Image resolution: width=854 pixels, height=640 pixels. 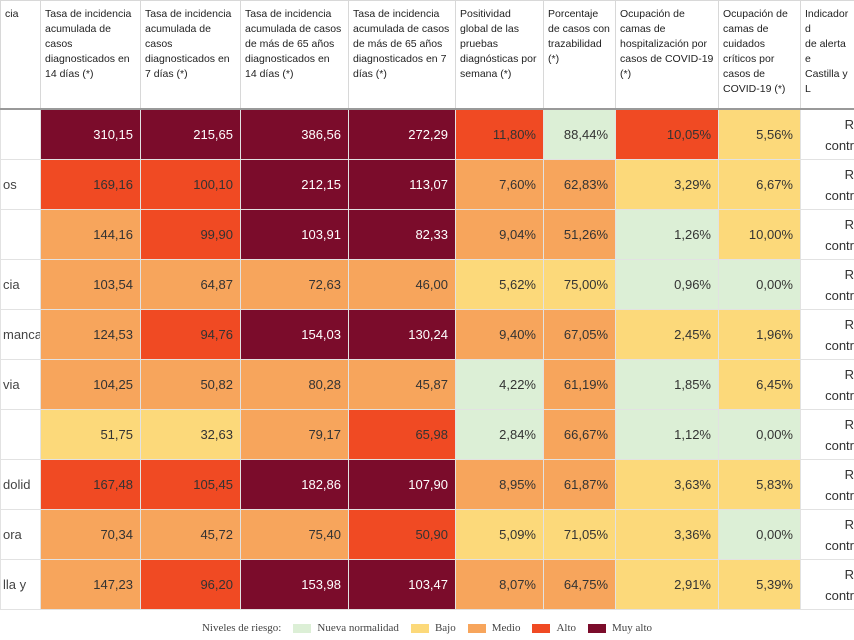 What do you see at coordinates (294, 184) in the screenshot?
I see `value-cell: 212,15` at bounding box center [294, 184].